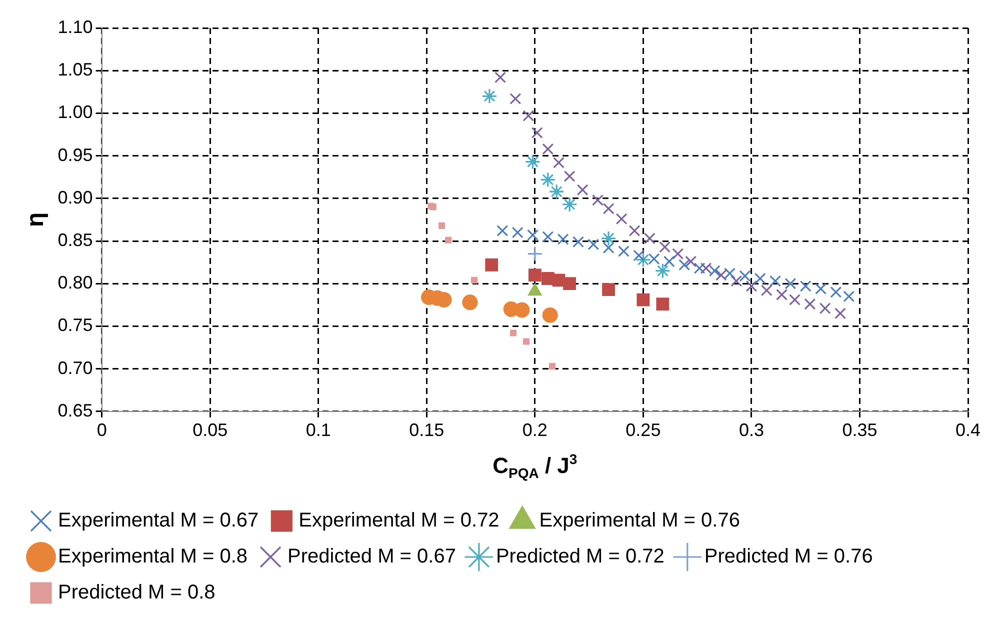 This screenshot has height=627, width=996. I want to click on x-tick-label: 0.25, so click(643, 430).